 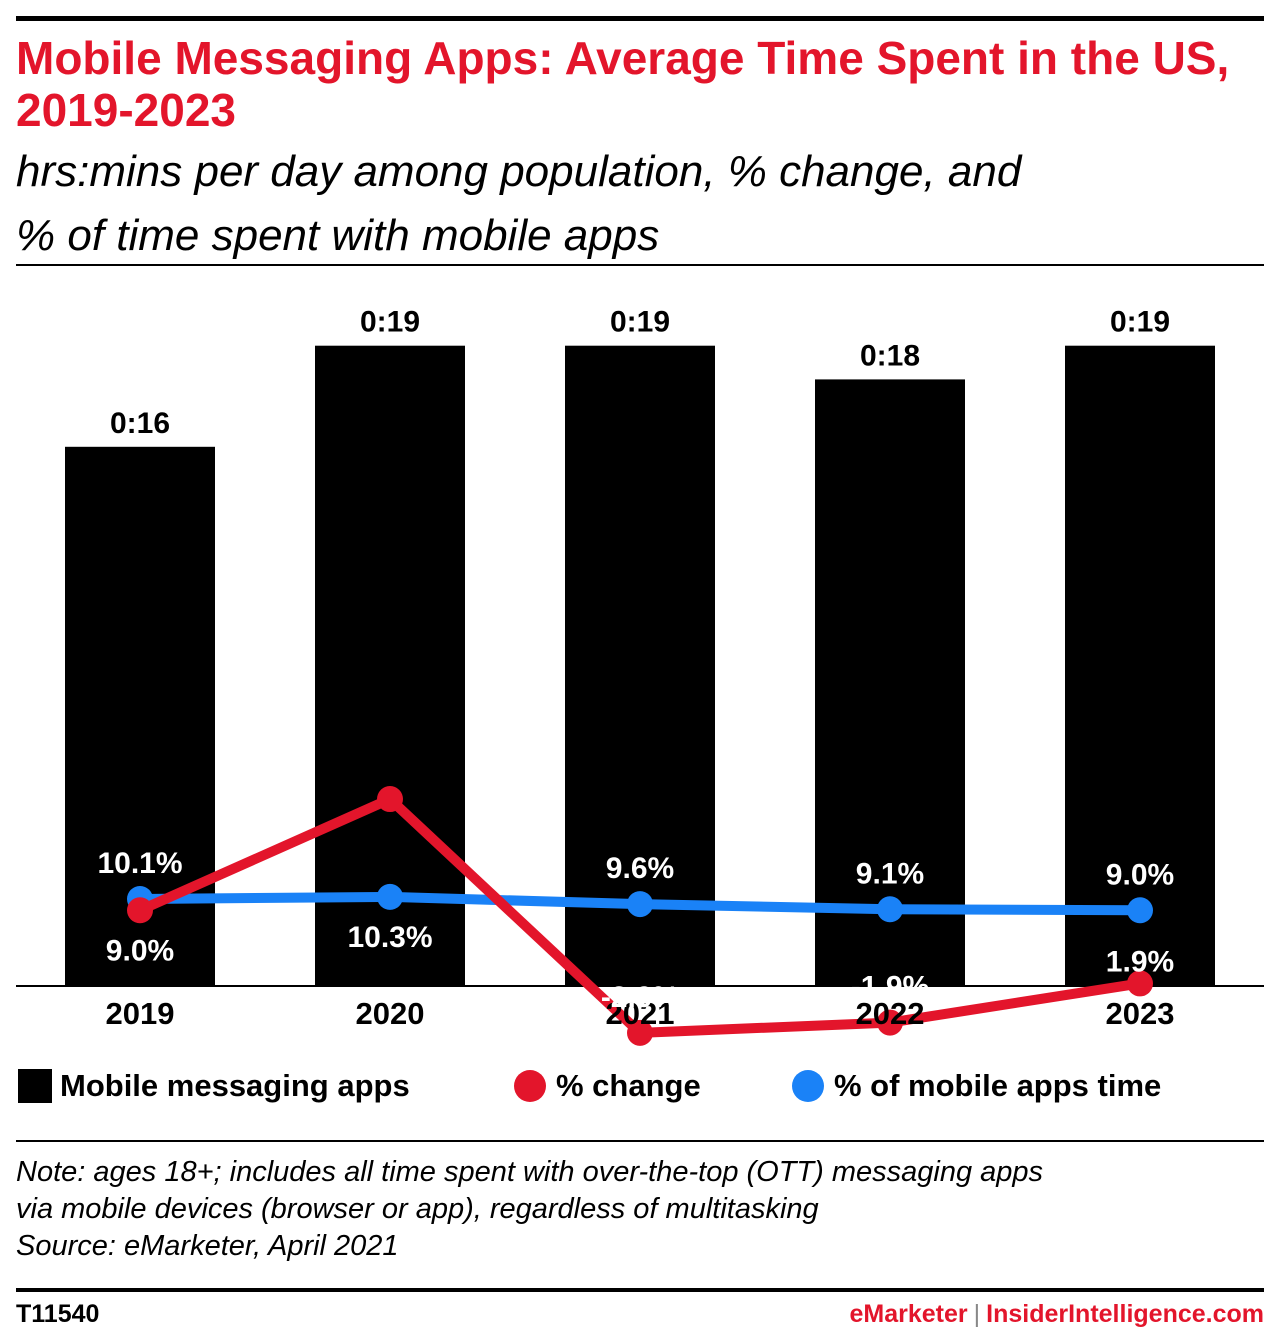 What do you see at coordinates (1140, 961) in the screenshot?
I see `pct-change-label-2023: 1.9%` at bounding box center [1140, 961].